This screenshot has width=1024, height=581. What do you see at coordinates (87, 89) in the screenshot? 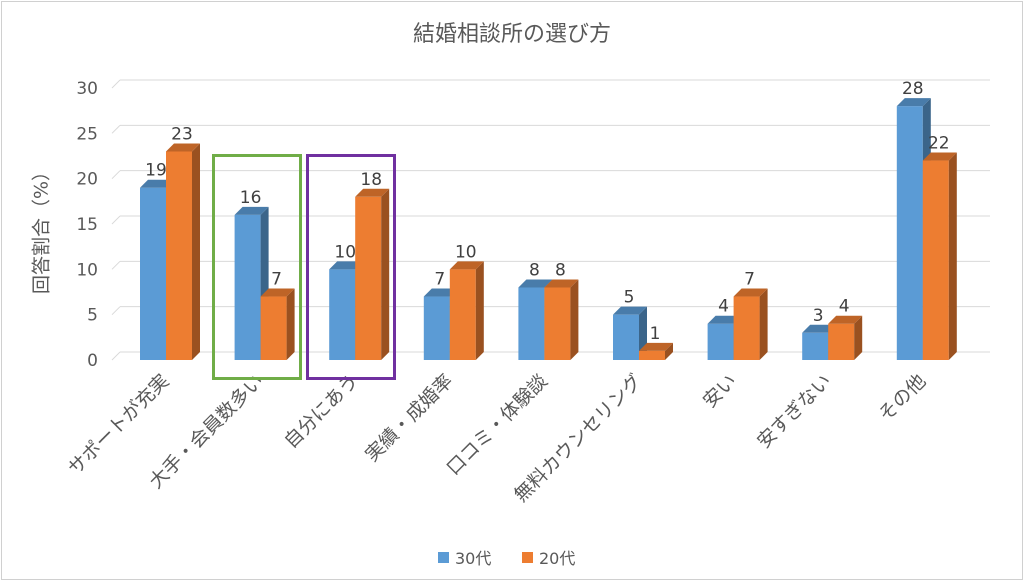
I see `y-tick-label: 30` at bounding box center [87, 89].